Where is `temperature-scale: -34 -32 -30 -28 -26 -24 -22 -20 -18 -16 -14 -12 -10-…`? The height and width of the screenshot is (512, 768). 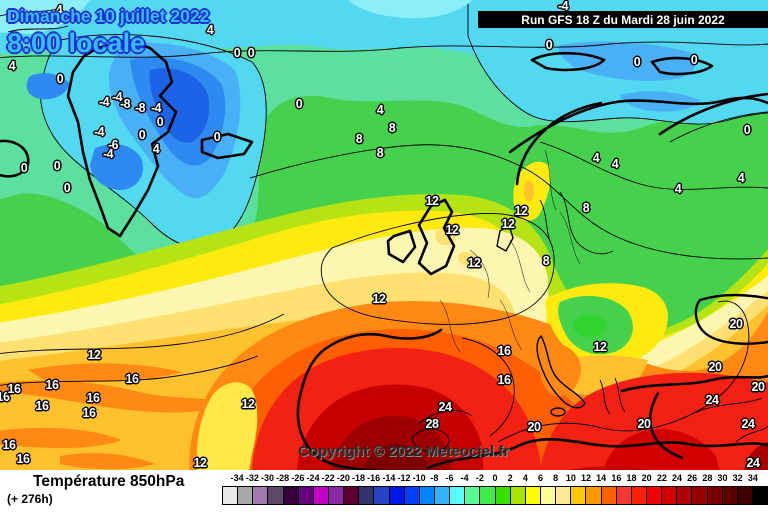 temperature-scale: -34 -32 -30 -28 -26 -24 -22 -20 -18 -16 -14 -12 -10-… is located at coordinates (495, 491).